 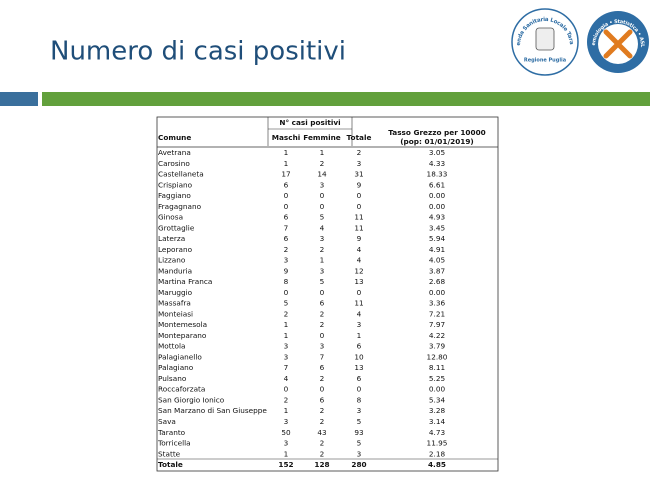 I want to click on table-cell: Lizzano, so click(x=172, y=260).